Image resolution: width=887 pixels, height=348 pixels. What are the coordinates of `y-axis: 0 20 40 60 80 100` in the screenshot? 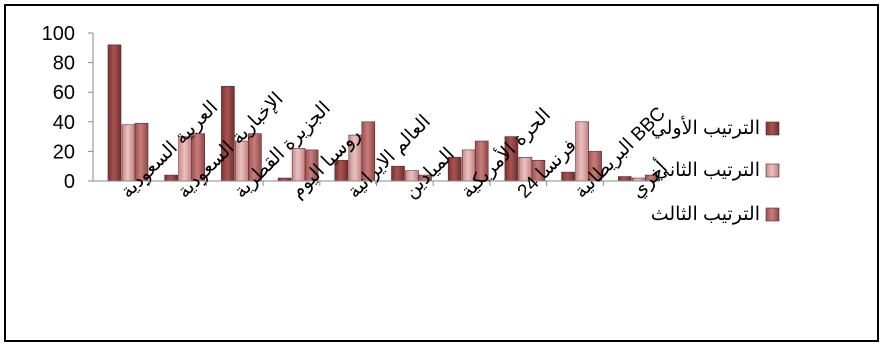 It's located at (68, 108).